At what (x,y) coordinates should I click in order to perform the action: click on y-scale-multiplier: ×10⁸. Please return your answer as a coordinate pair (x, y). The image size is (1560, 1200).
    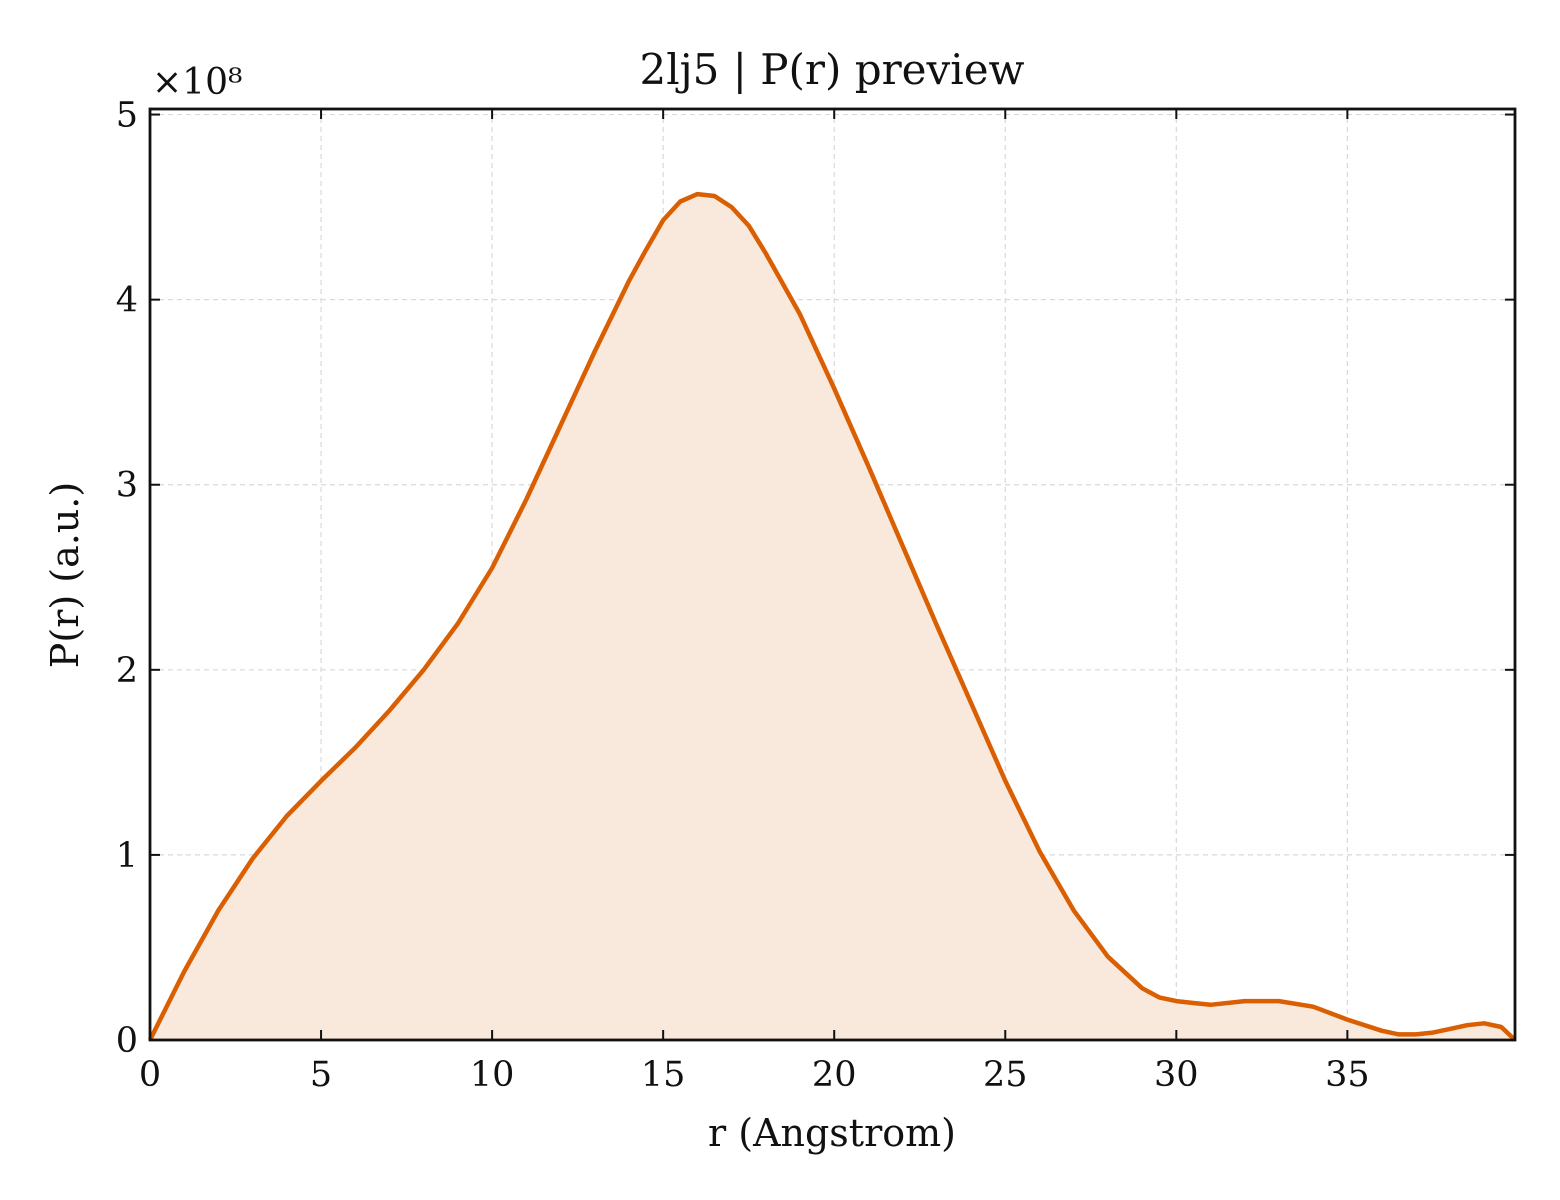
    Looking at the image, I should click on (197, 82).